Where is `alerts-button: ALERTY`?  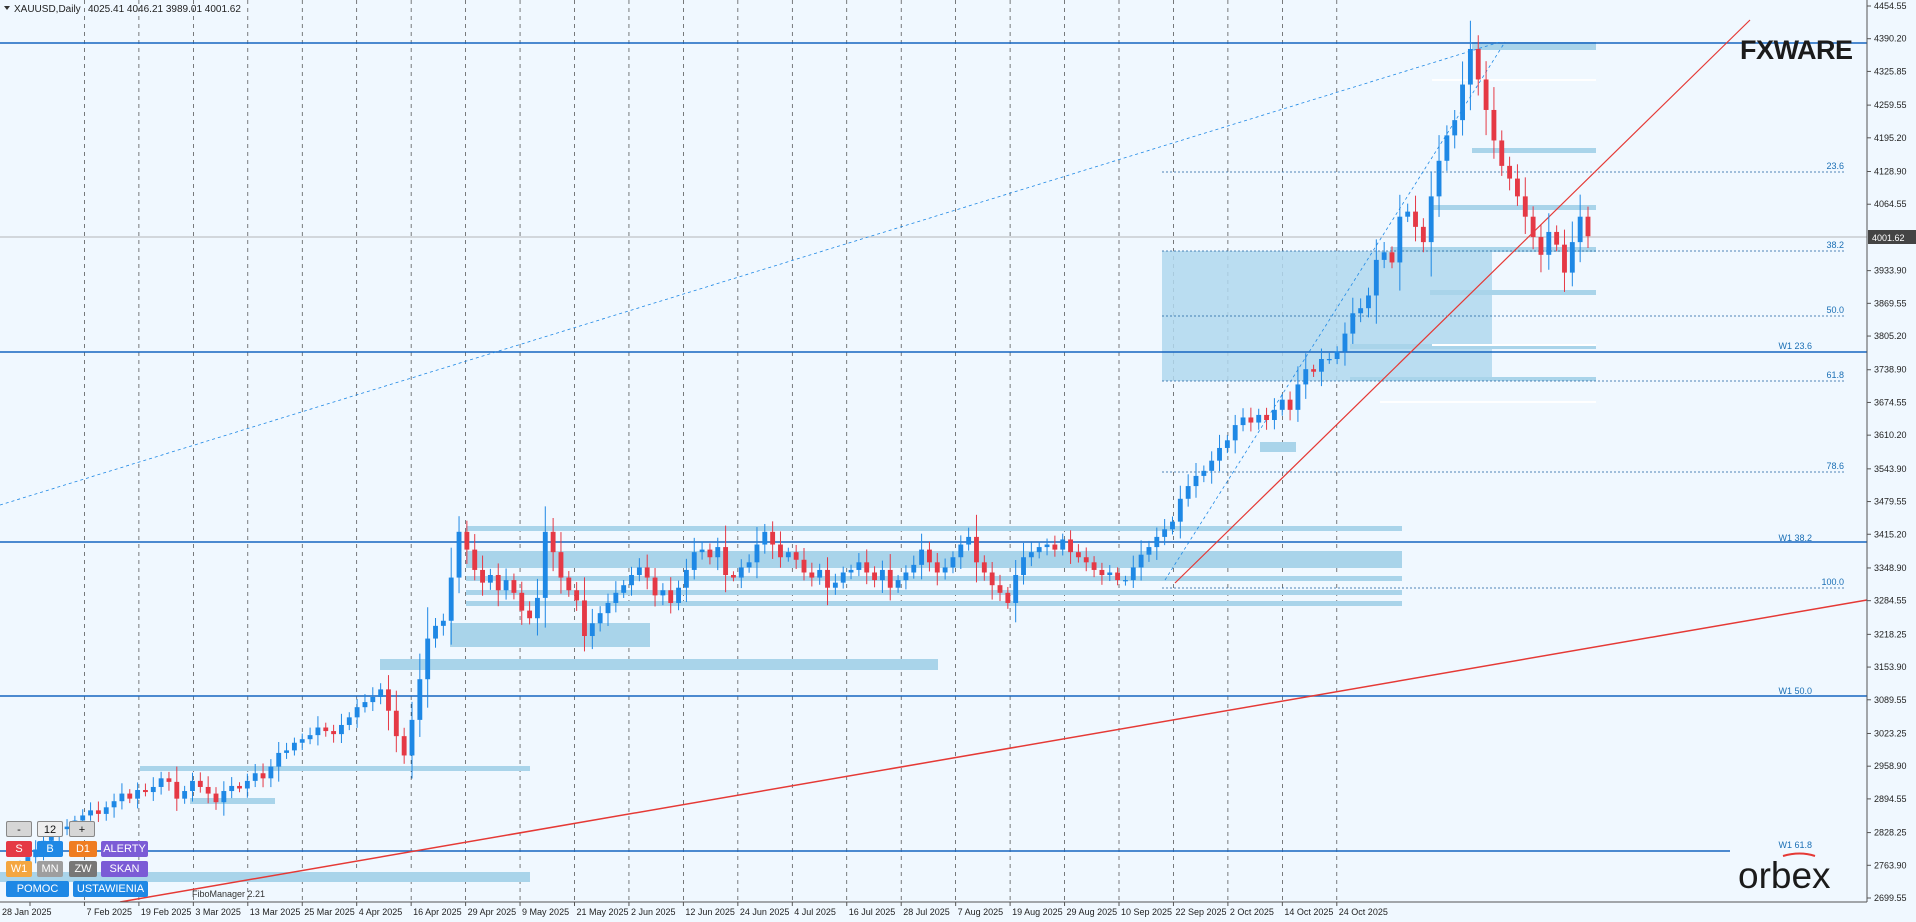
alerts-button: ALERTY is located at coordinates (124, 849).